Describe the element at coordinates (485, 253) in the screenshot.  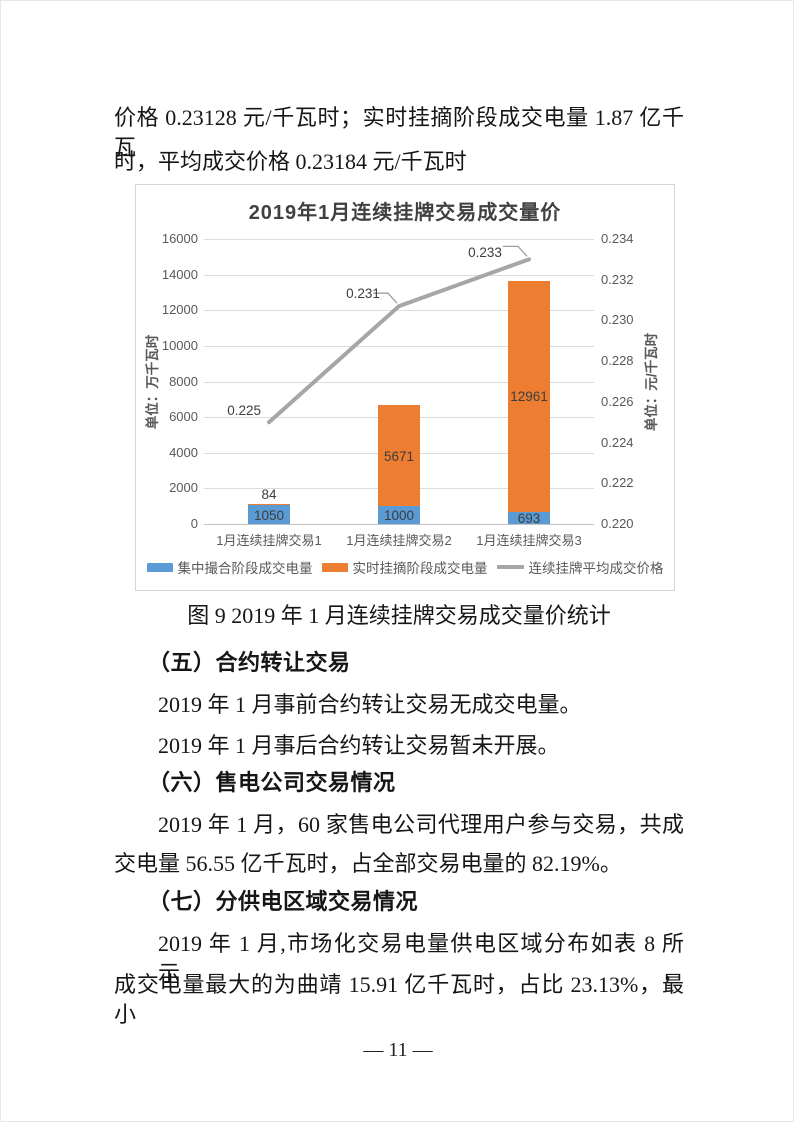
I see `line-value-label: 0.233` at that location.